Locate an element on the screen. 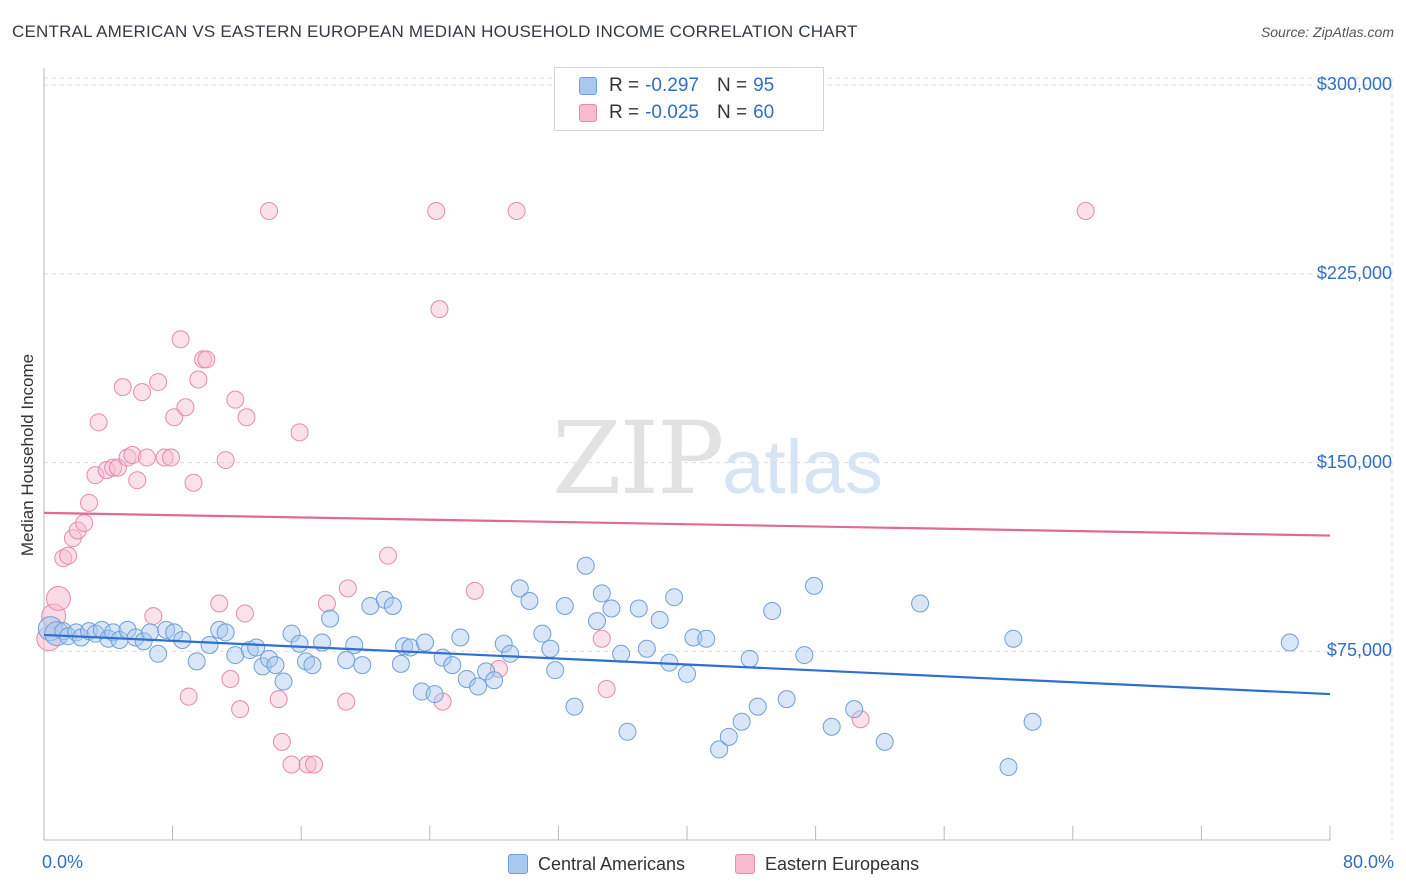 Image resolution: width=1406 pixels, height=892 pixels. bottom-legend-label: Eastern Europeans is located at coordinates (842, 863).